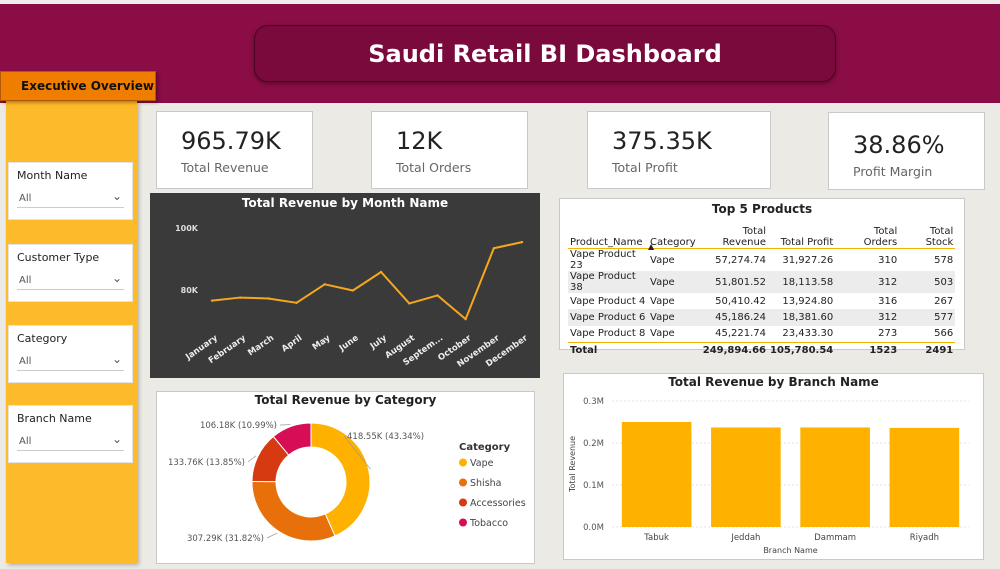 This screenshot has width=1000, height=569. I want to click on table-cell: 57,274.74, so click(740, 260).